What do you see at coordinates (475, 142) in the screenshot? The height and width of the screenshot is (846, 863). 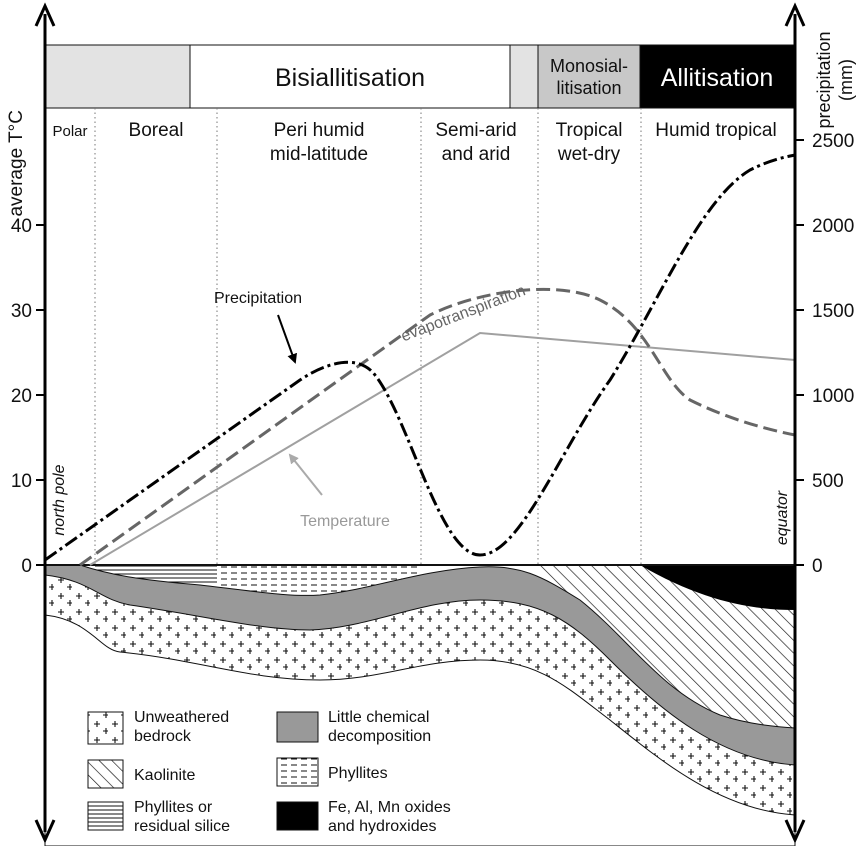 I see `zone-label: Semi-arid and arid` at bounding box center [475, 142].